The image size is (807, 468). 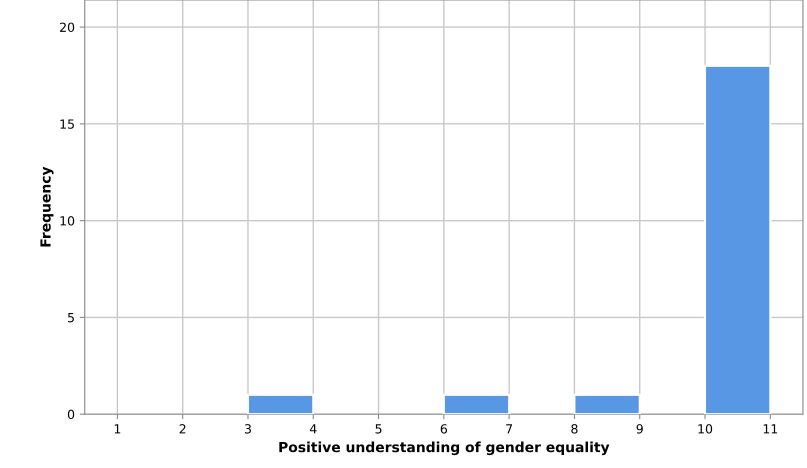 What do you see at coordinates (183, 429) in the screenshot?
I see `x-tick-label: 2` at bounding box center [183, 429].